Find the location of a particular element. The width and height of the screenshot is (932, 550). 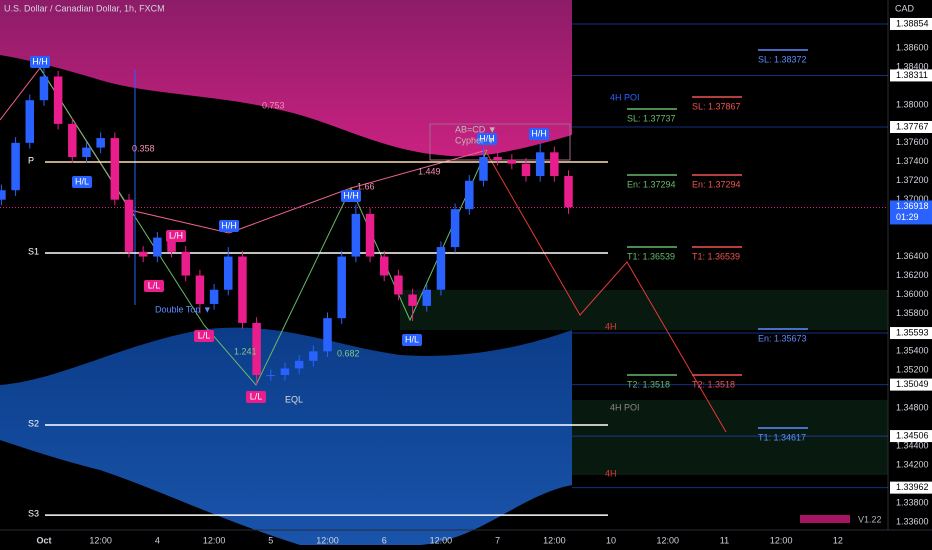

chart-title: U.S. Dollar / Canadian Dollar, 1h, FXCM is located at coordinates (84, 8).